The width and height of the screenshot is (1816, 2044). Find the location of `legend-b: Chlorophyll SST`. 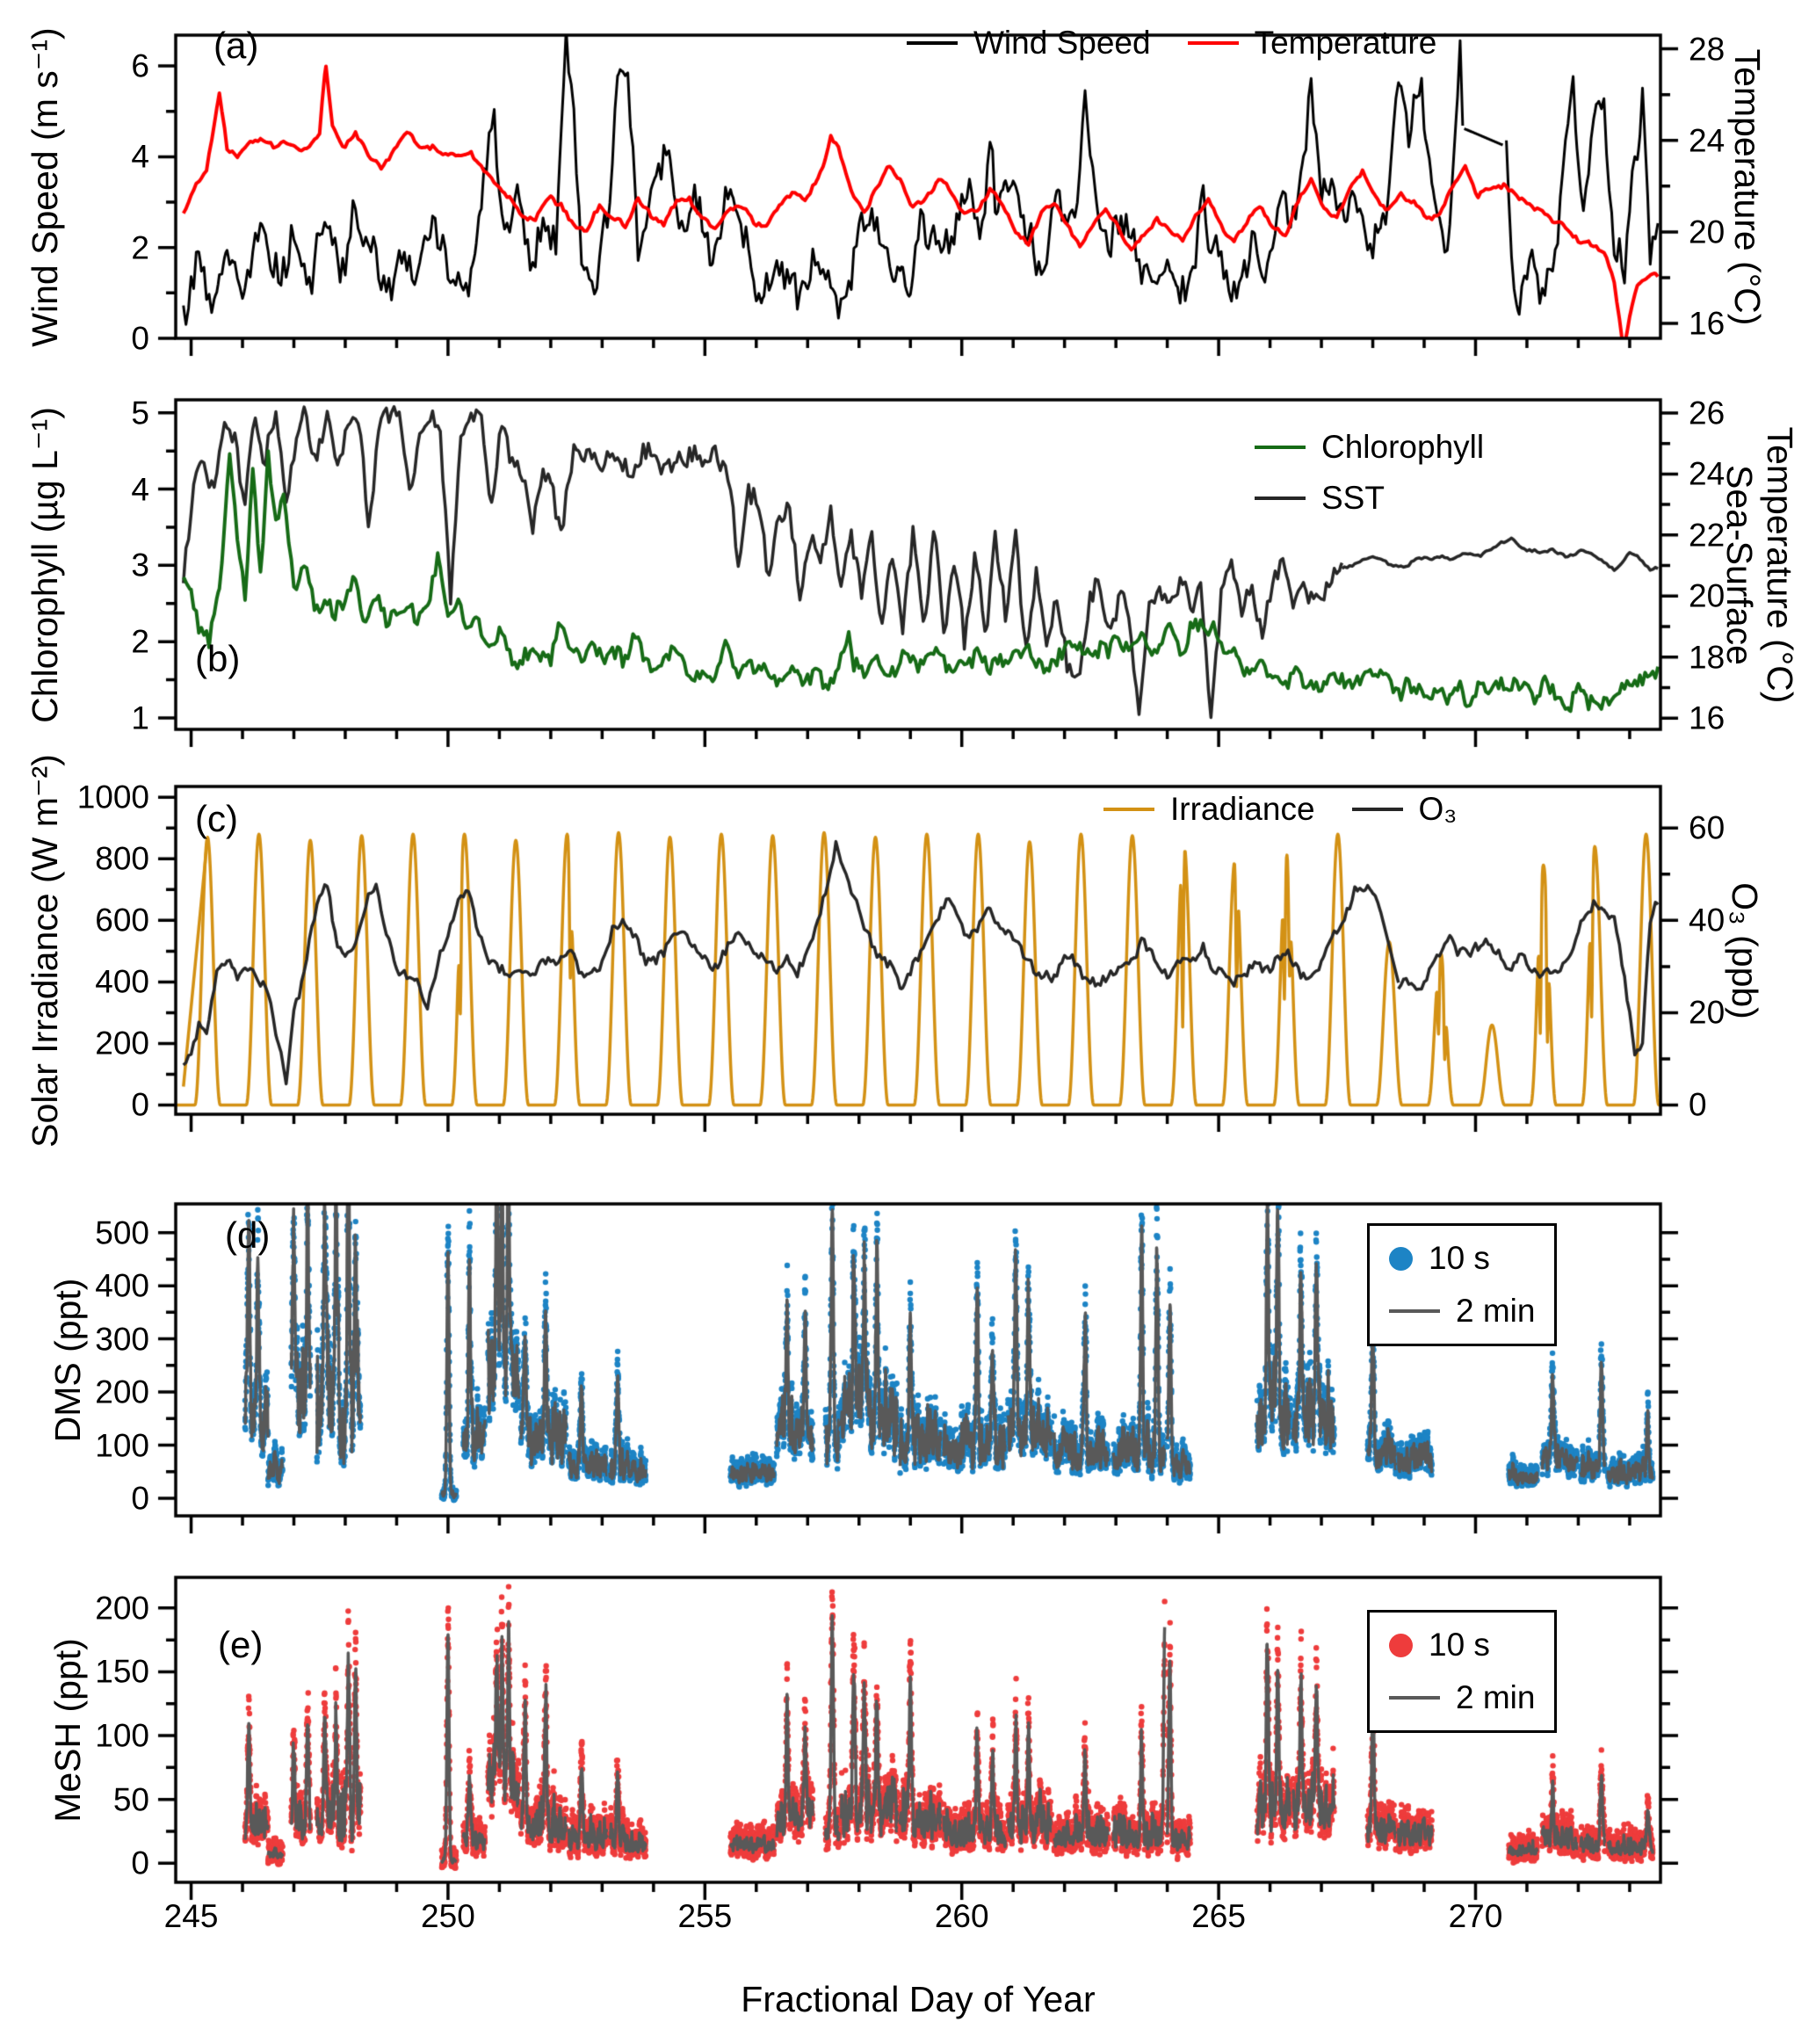

legend-b: Chlorophyll SST is located at coordinates (1370, 473).